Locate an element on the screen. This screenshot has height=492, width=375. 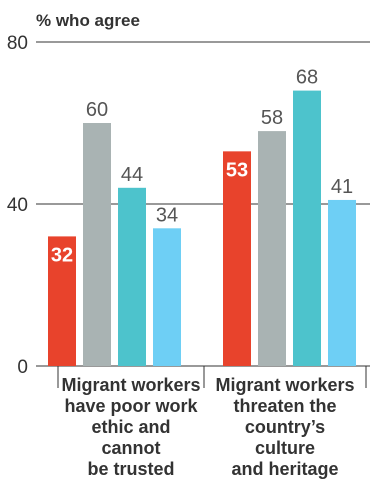
y-tick-label: 40 is located at coordinates (17, 205).